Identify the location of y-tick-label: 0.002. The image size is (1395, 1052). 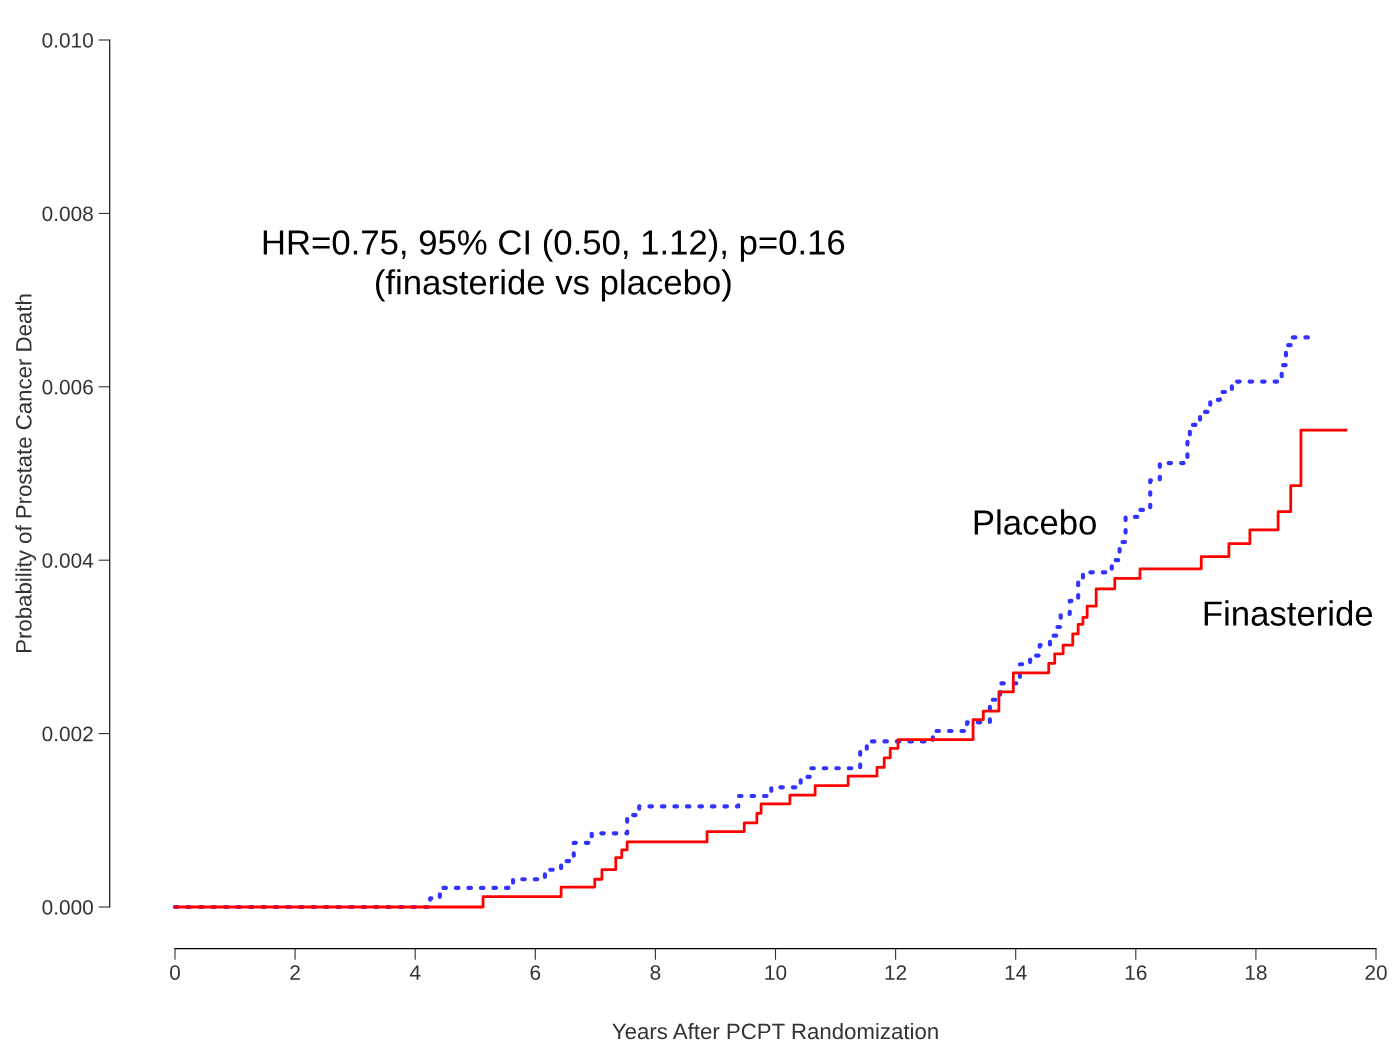
(67, 734).